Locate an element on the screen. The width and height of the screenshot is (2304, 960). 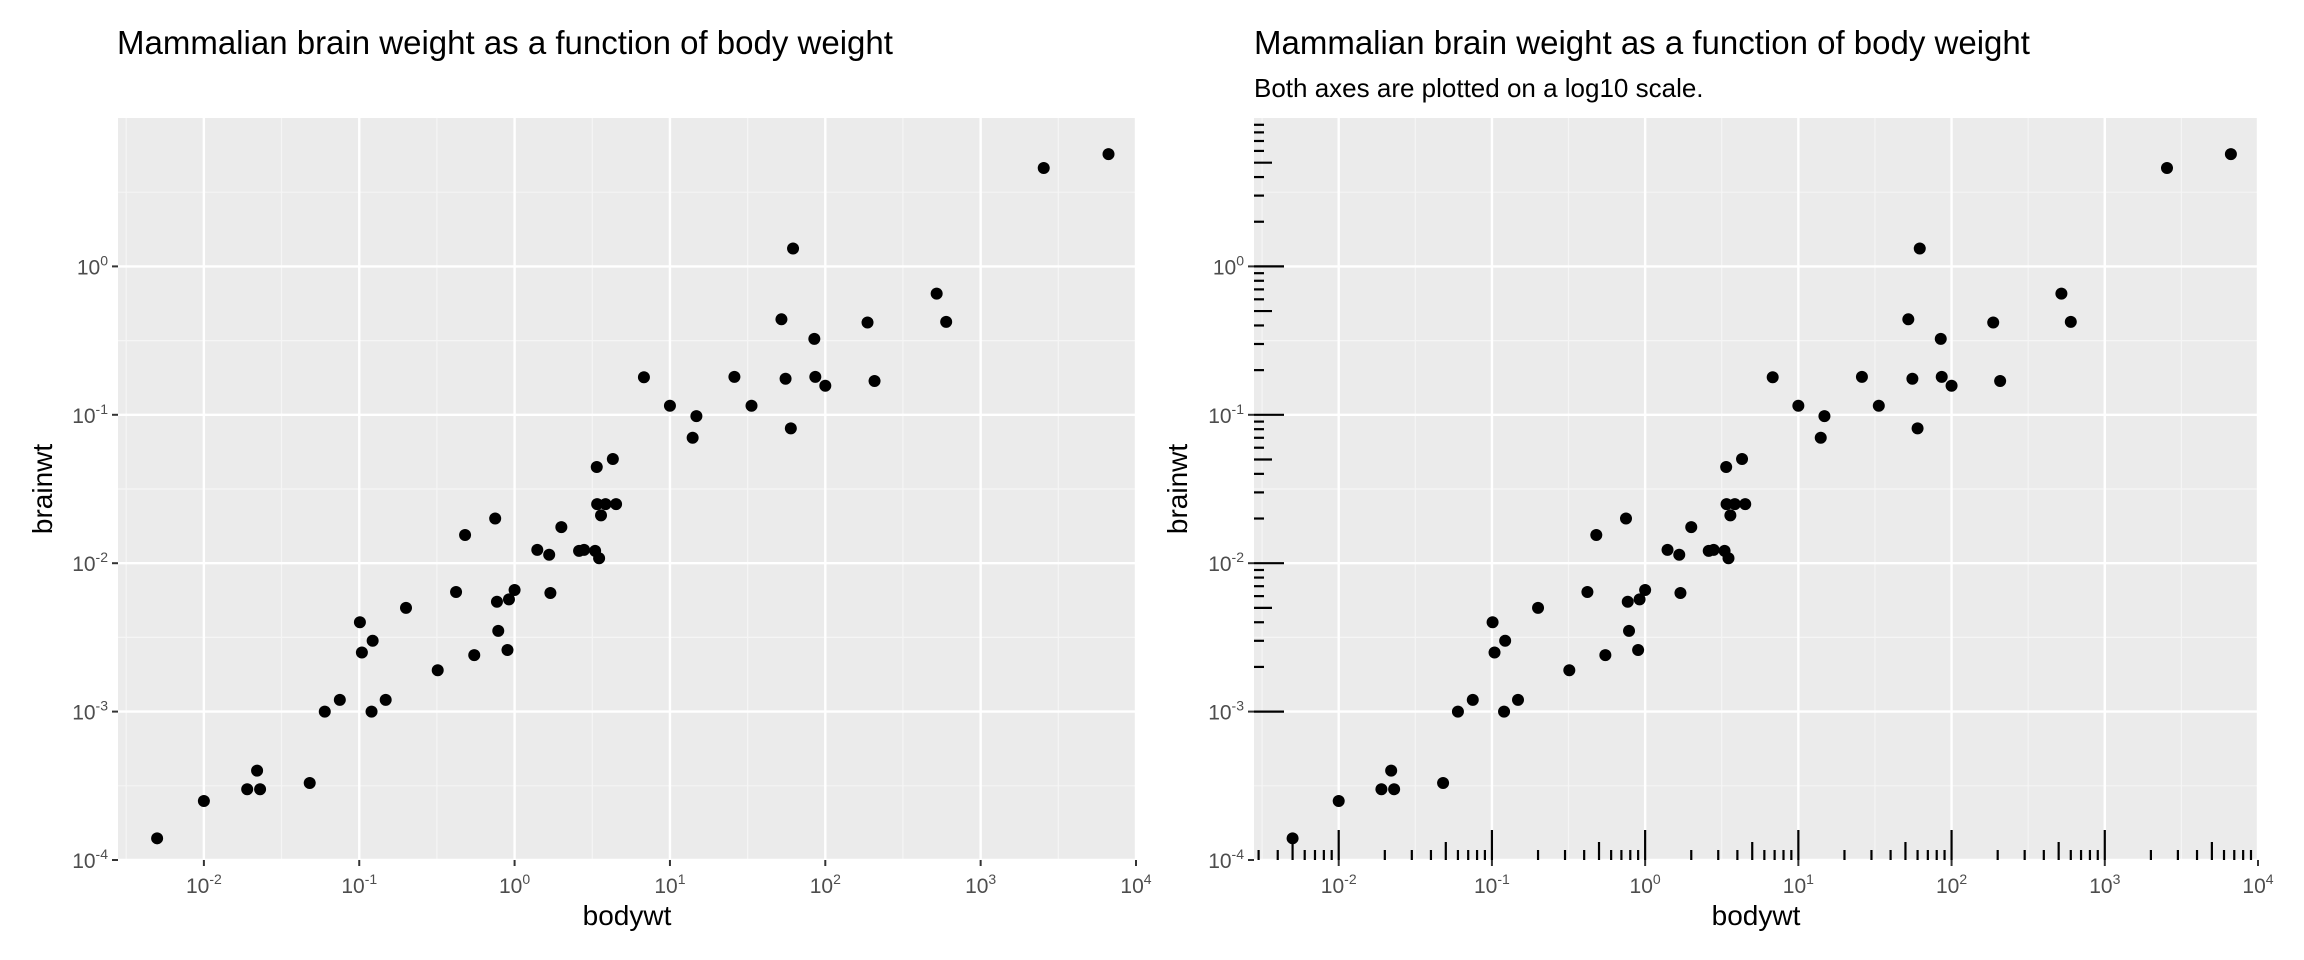
y-tick-label: 10⁰ is located at coordinates (1228, 265).